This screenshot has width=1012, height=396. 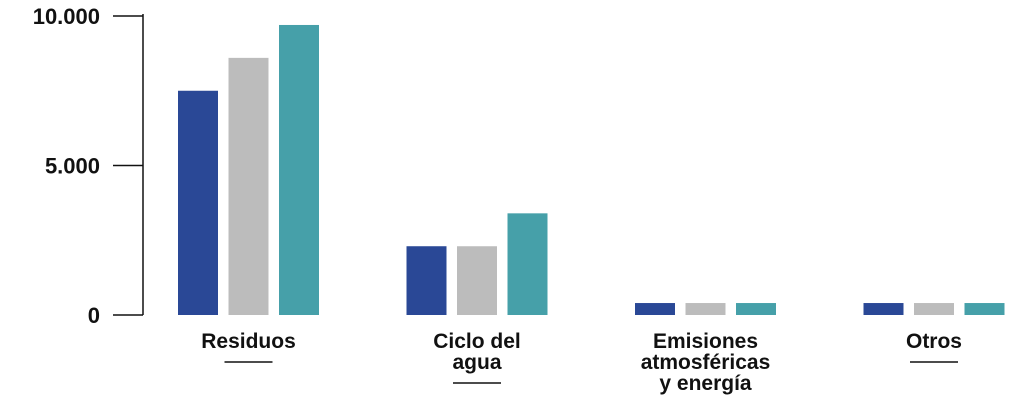 I want to click on y-axis-ticks: 10.000 5.000 0, so click(x=88, y=166).